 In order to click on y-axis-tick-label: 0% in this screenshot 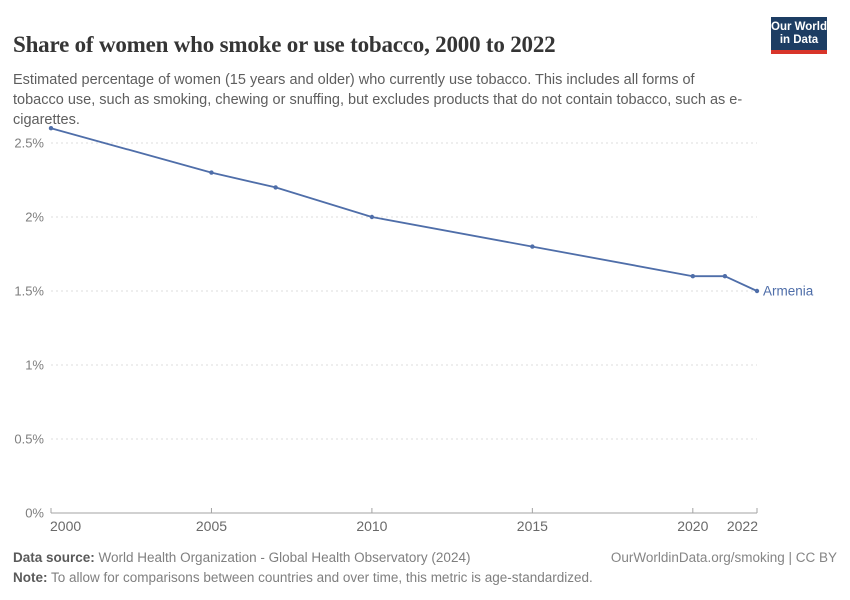, I will do `click(34, 513)`.